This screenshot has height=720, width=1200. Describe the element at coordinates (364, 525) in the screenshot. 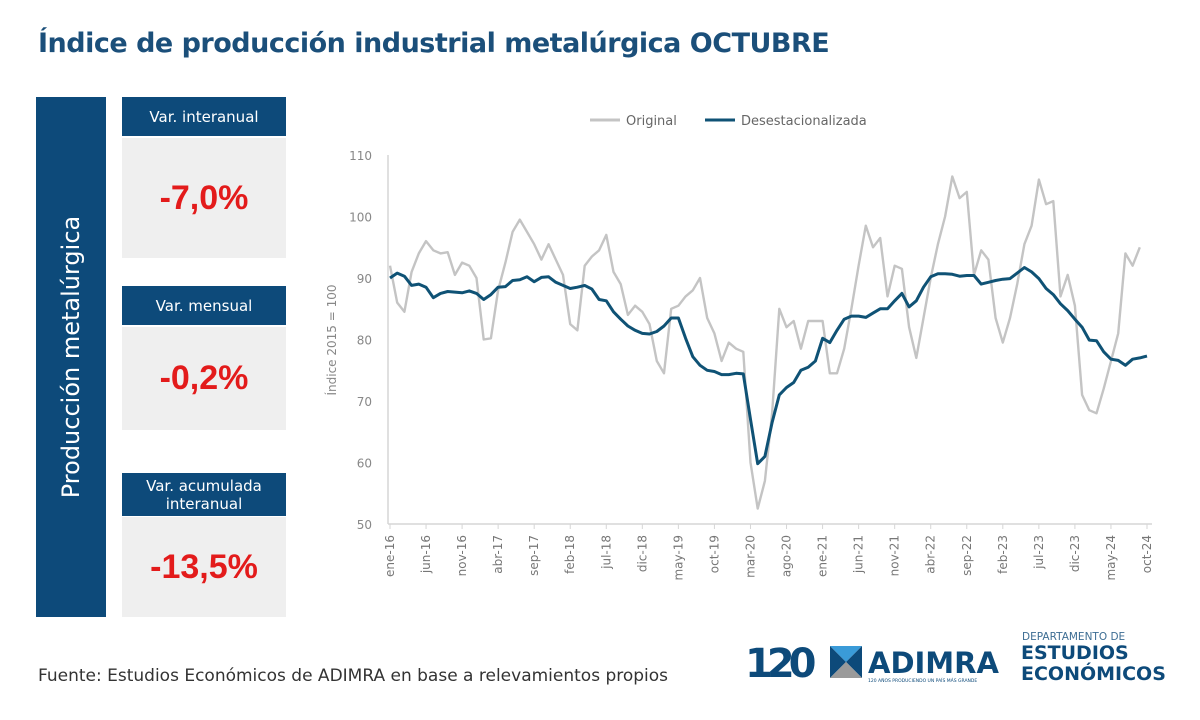

I see `y-tick-label: 50` at that location.